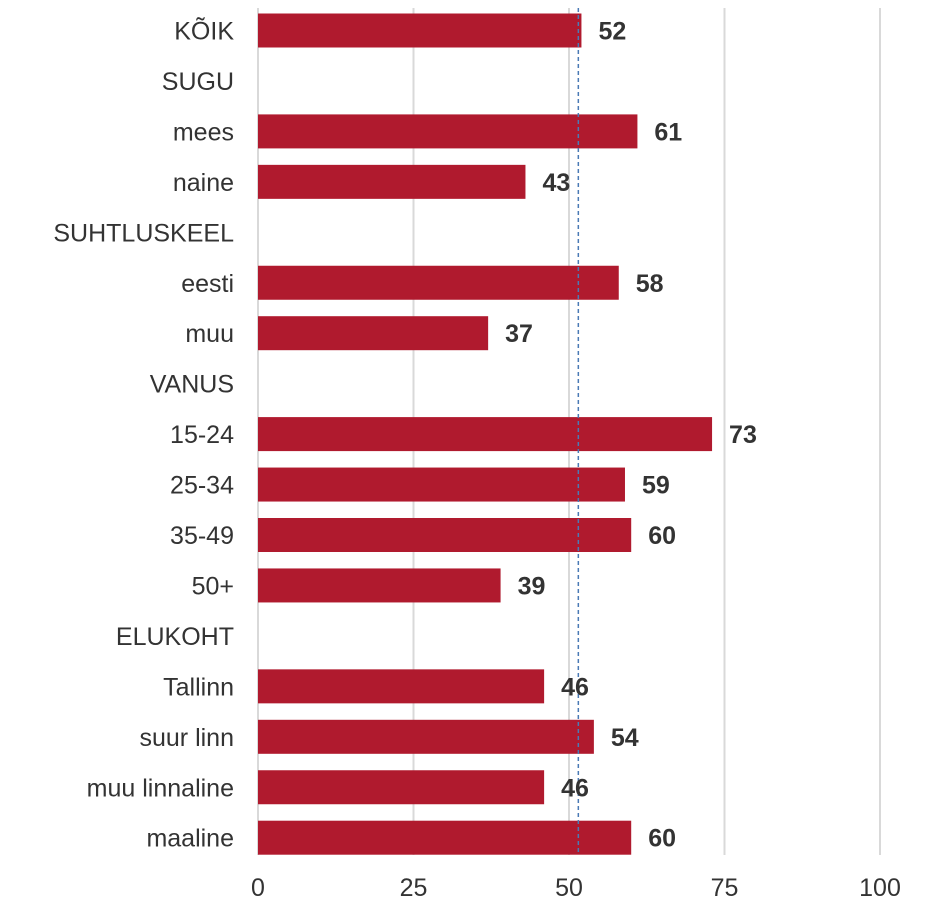 The height and width of the screenshot is (900, 926). I want to click on category-label: 15-24, so click(202, 435).